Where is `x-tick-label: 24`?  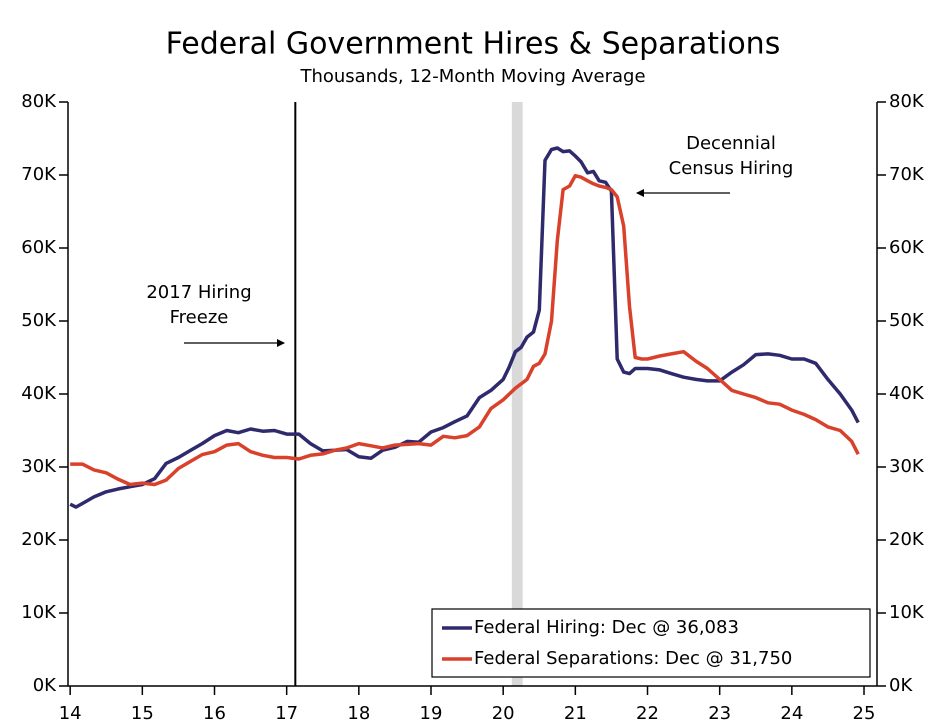 x-tick-label: 24 is located at coordinates (791, 713).